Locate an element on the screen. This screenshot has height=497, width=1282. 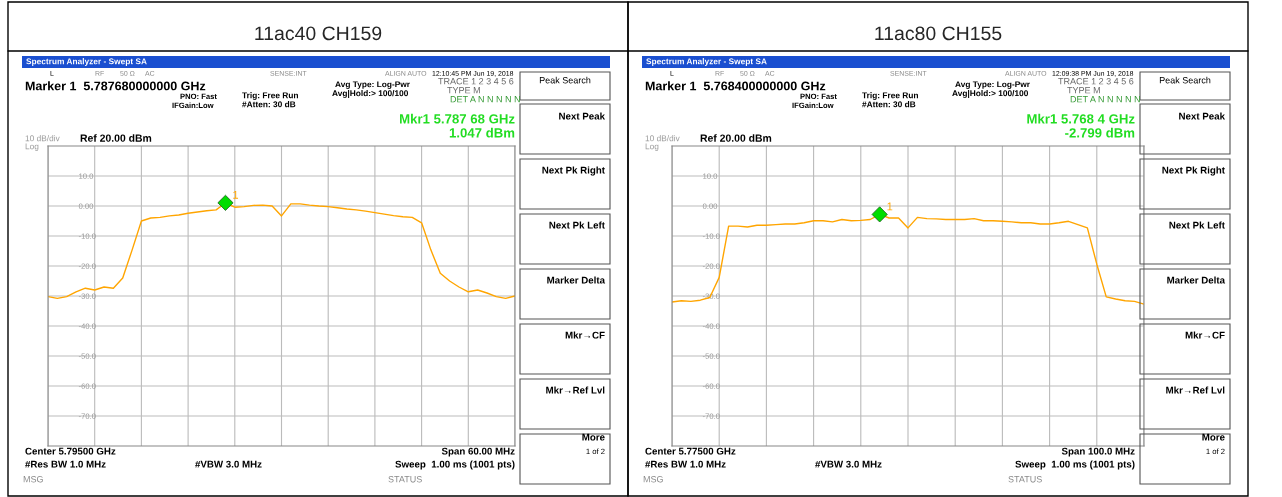
text: Mkr1 5.768 4 GHz is located at coordinates (1081, 118).